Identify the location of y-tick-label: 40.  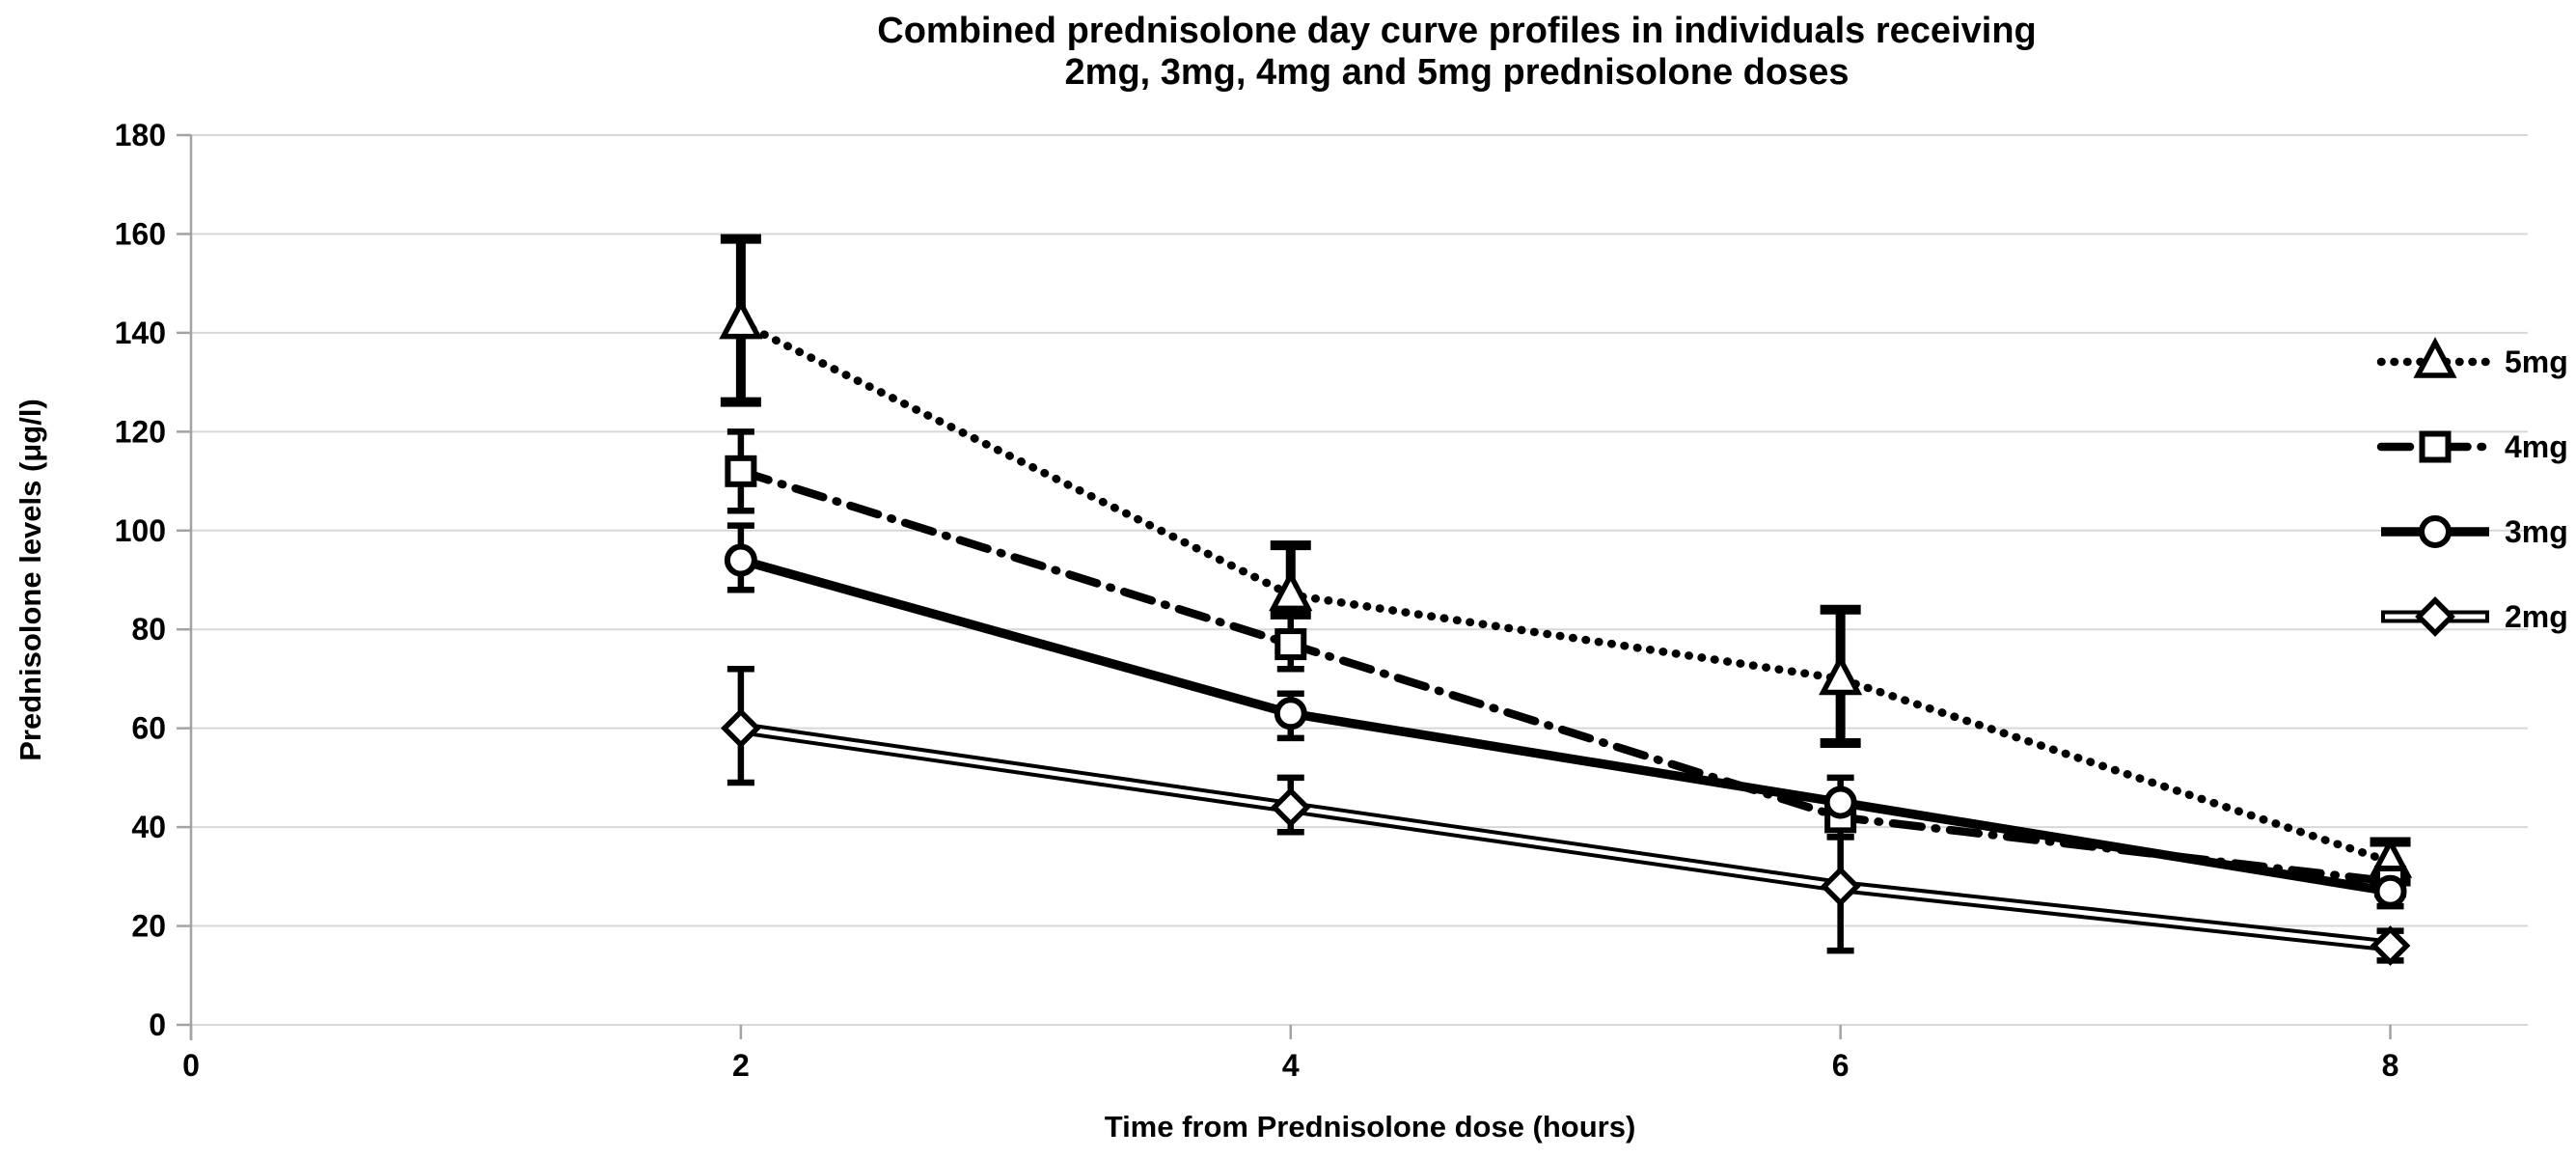
(148, 827).